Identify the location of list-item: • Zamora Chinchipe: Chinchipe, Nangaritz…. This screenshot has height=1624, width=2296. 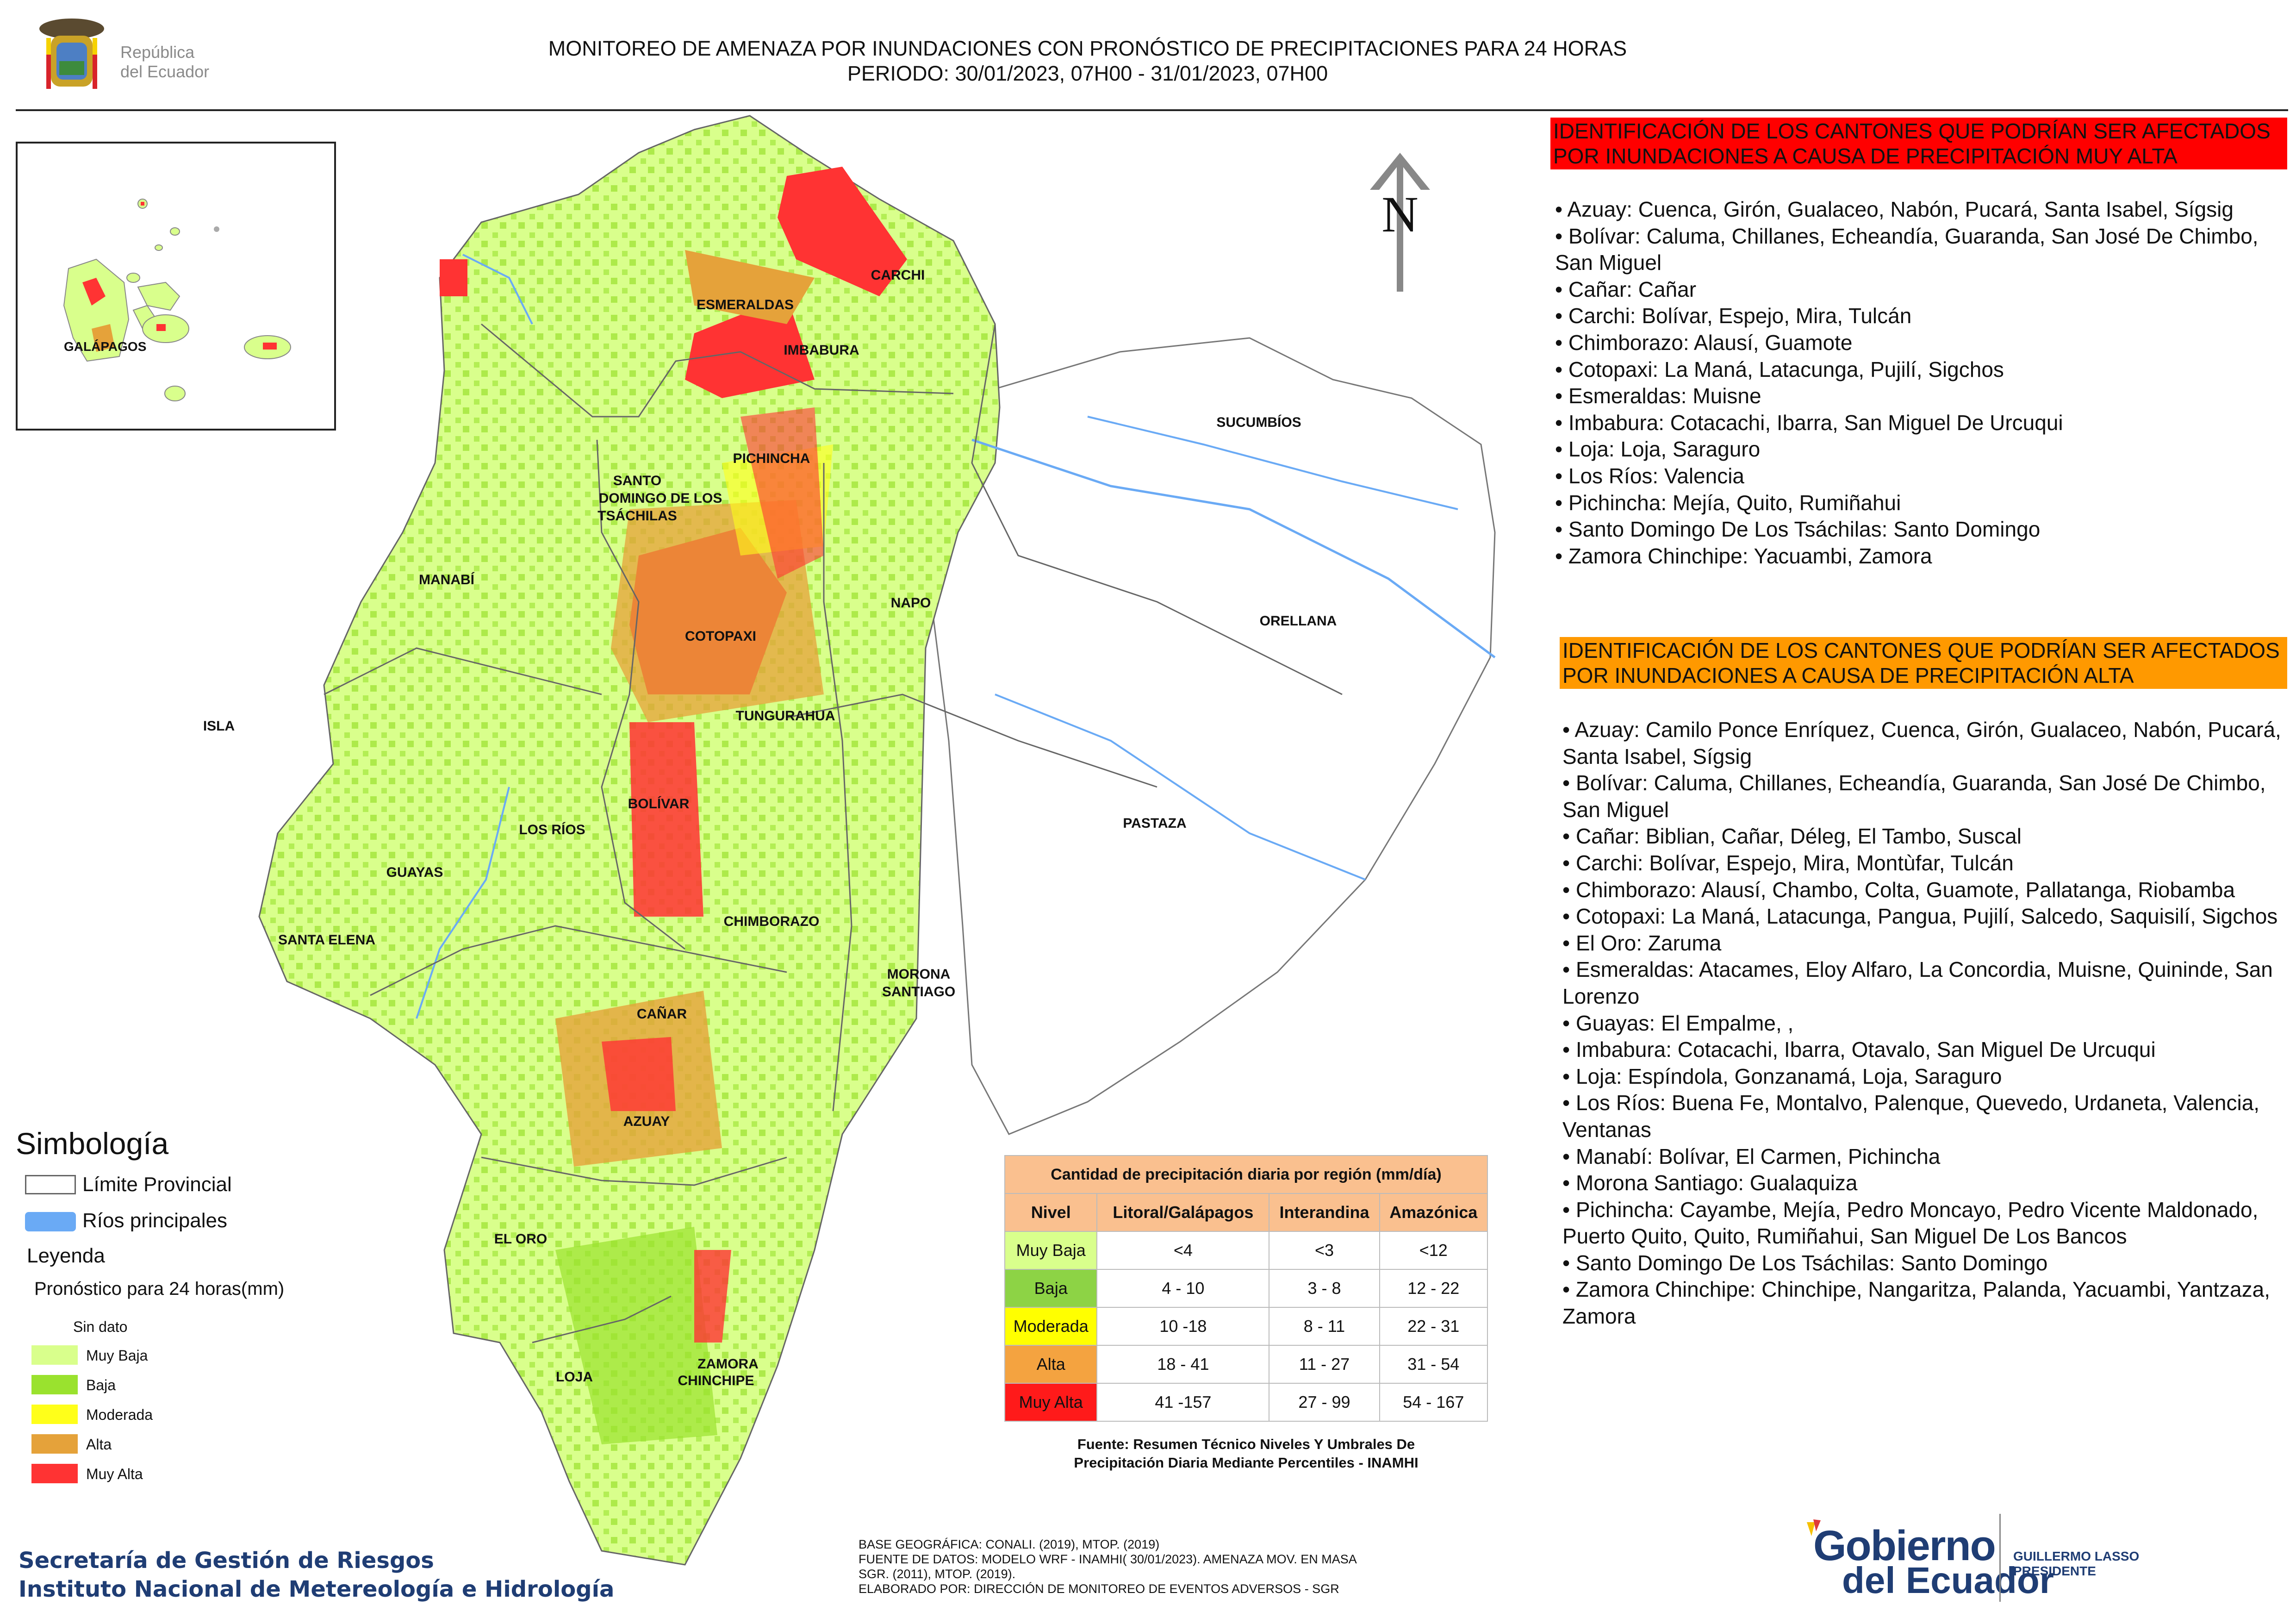
(1916, 1303).